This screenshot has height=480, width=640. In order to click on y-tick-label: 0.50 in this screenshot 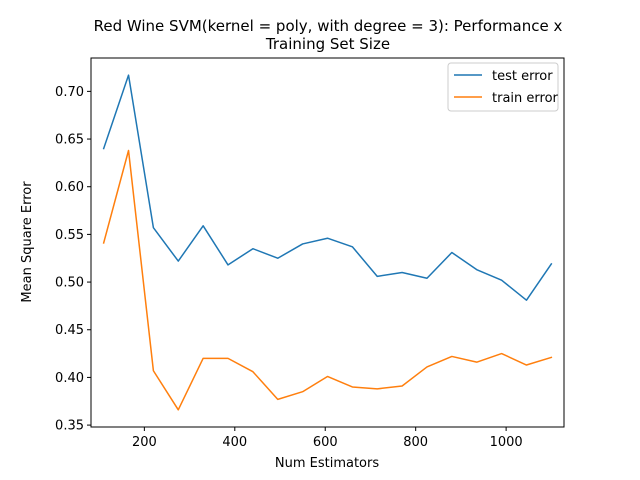, I will do `click(69, 283)`.